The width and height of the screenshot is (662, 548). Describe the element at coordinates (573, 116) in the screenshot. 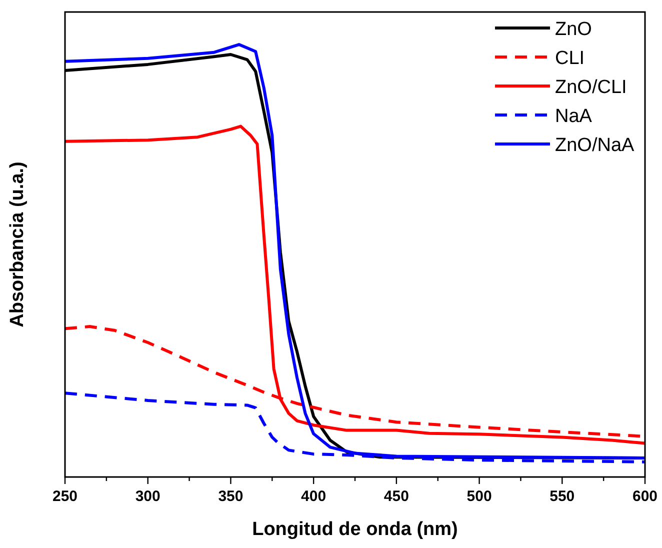

I see `legend-label: NaA` at that location.